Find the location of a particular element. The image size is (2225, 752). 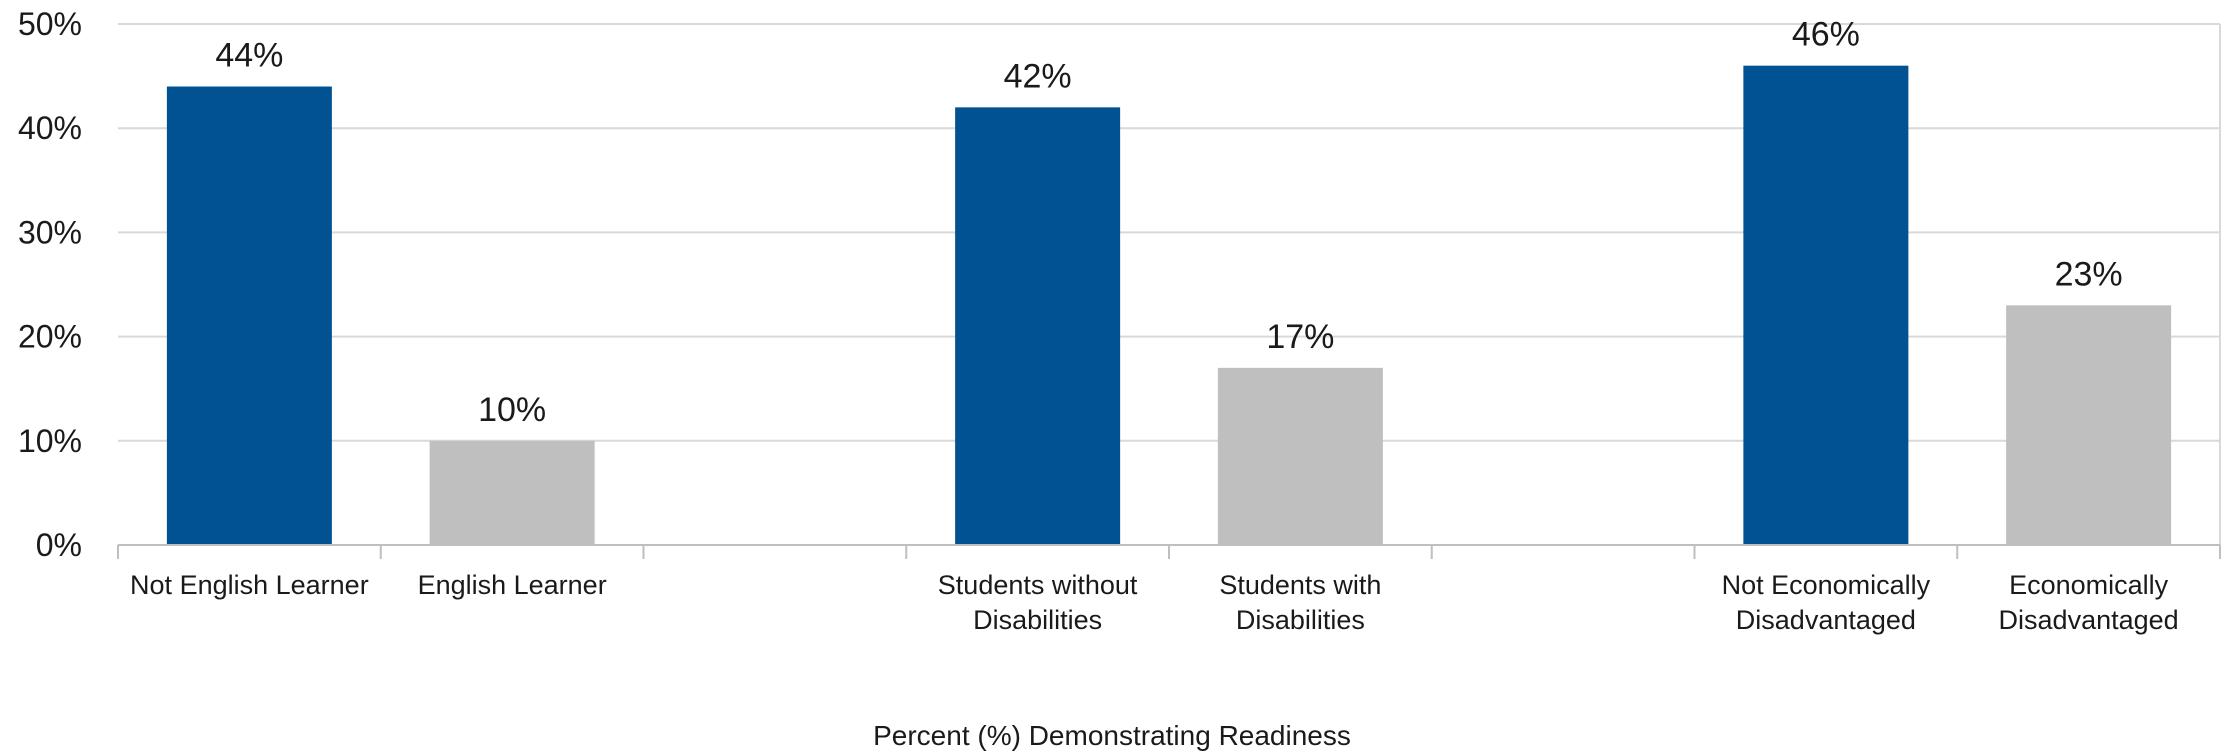

y-tick-label: 50% is located at coordinates (50, 24).